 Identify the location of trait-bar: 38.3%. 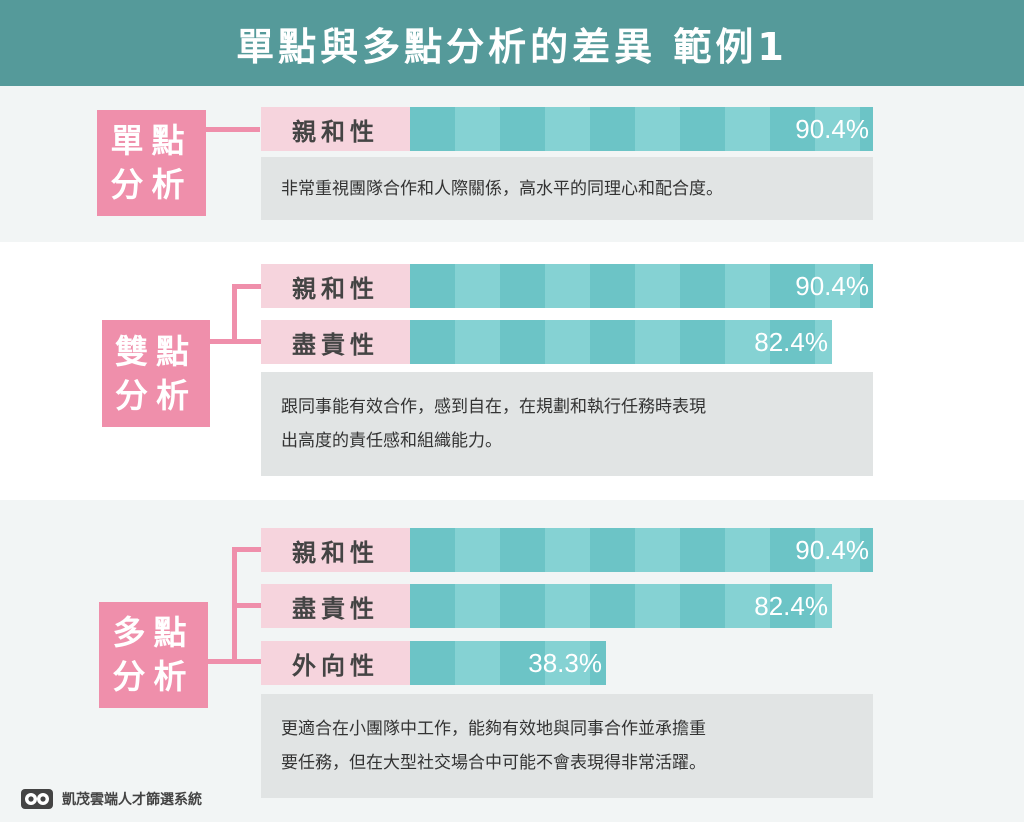
(508, 663).